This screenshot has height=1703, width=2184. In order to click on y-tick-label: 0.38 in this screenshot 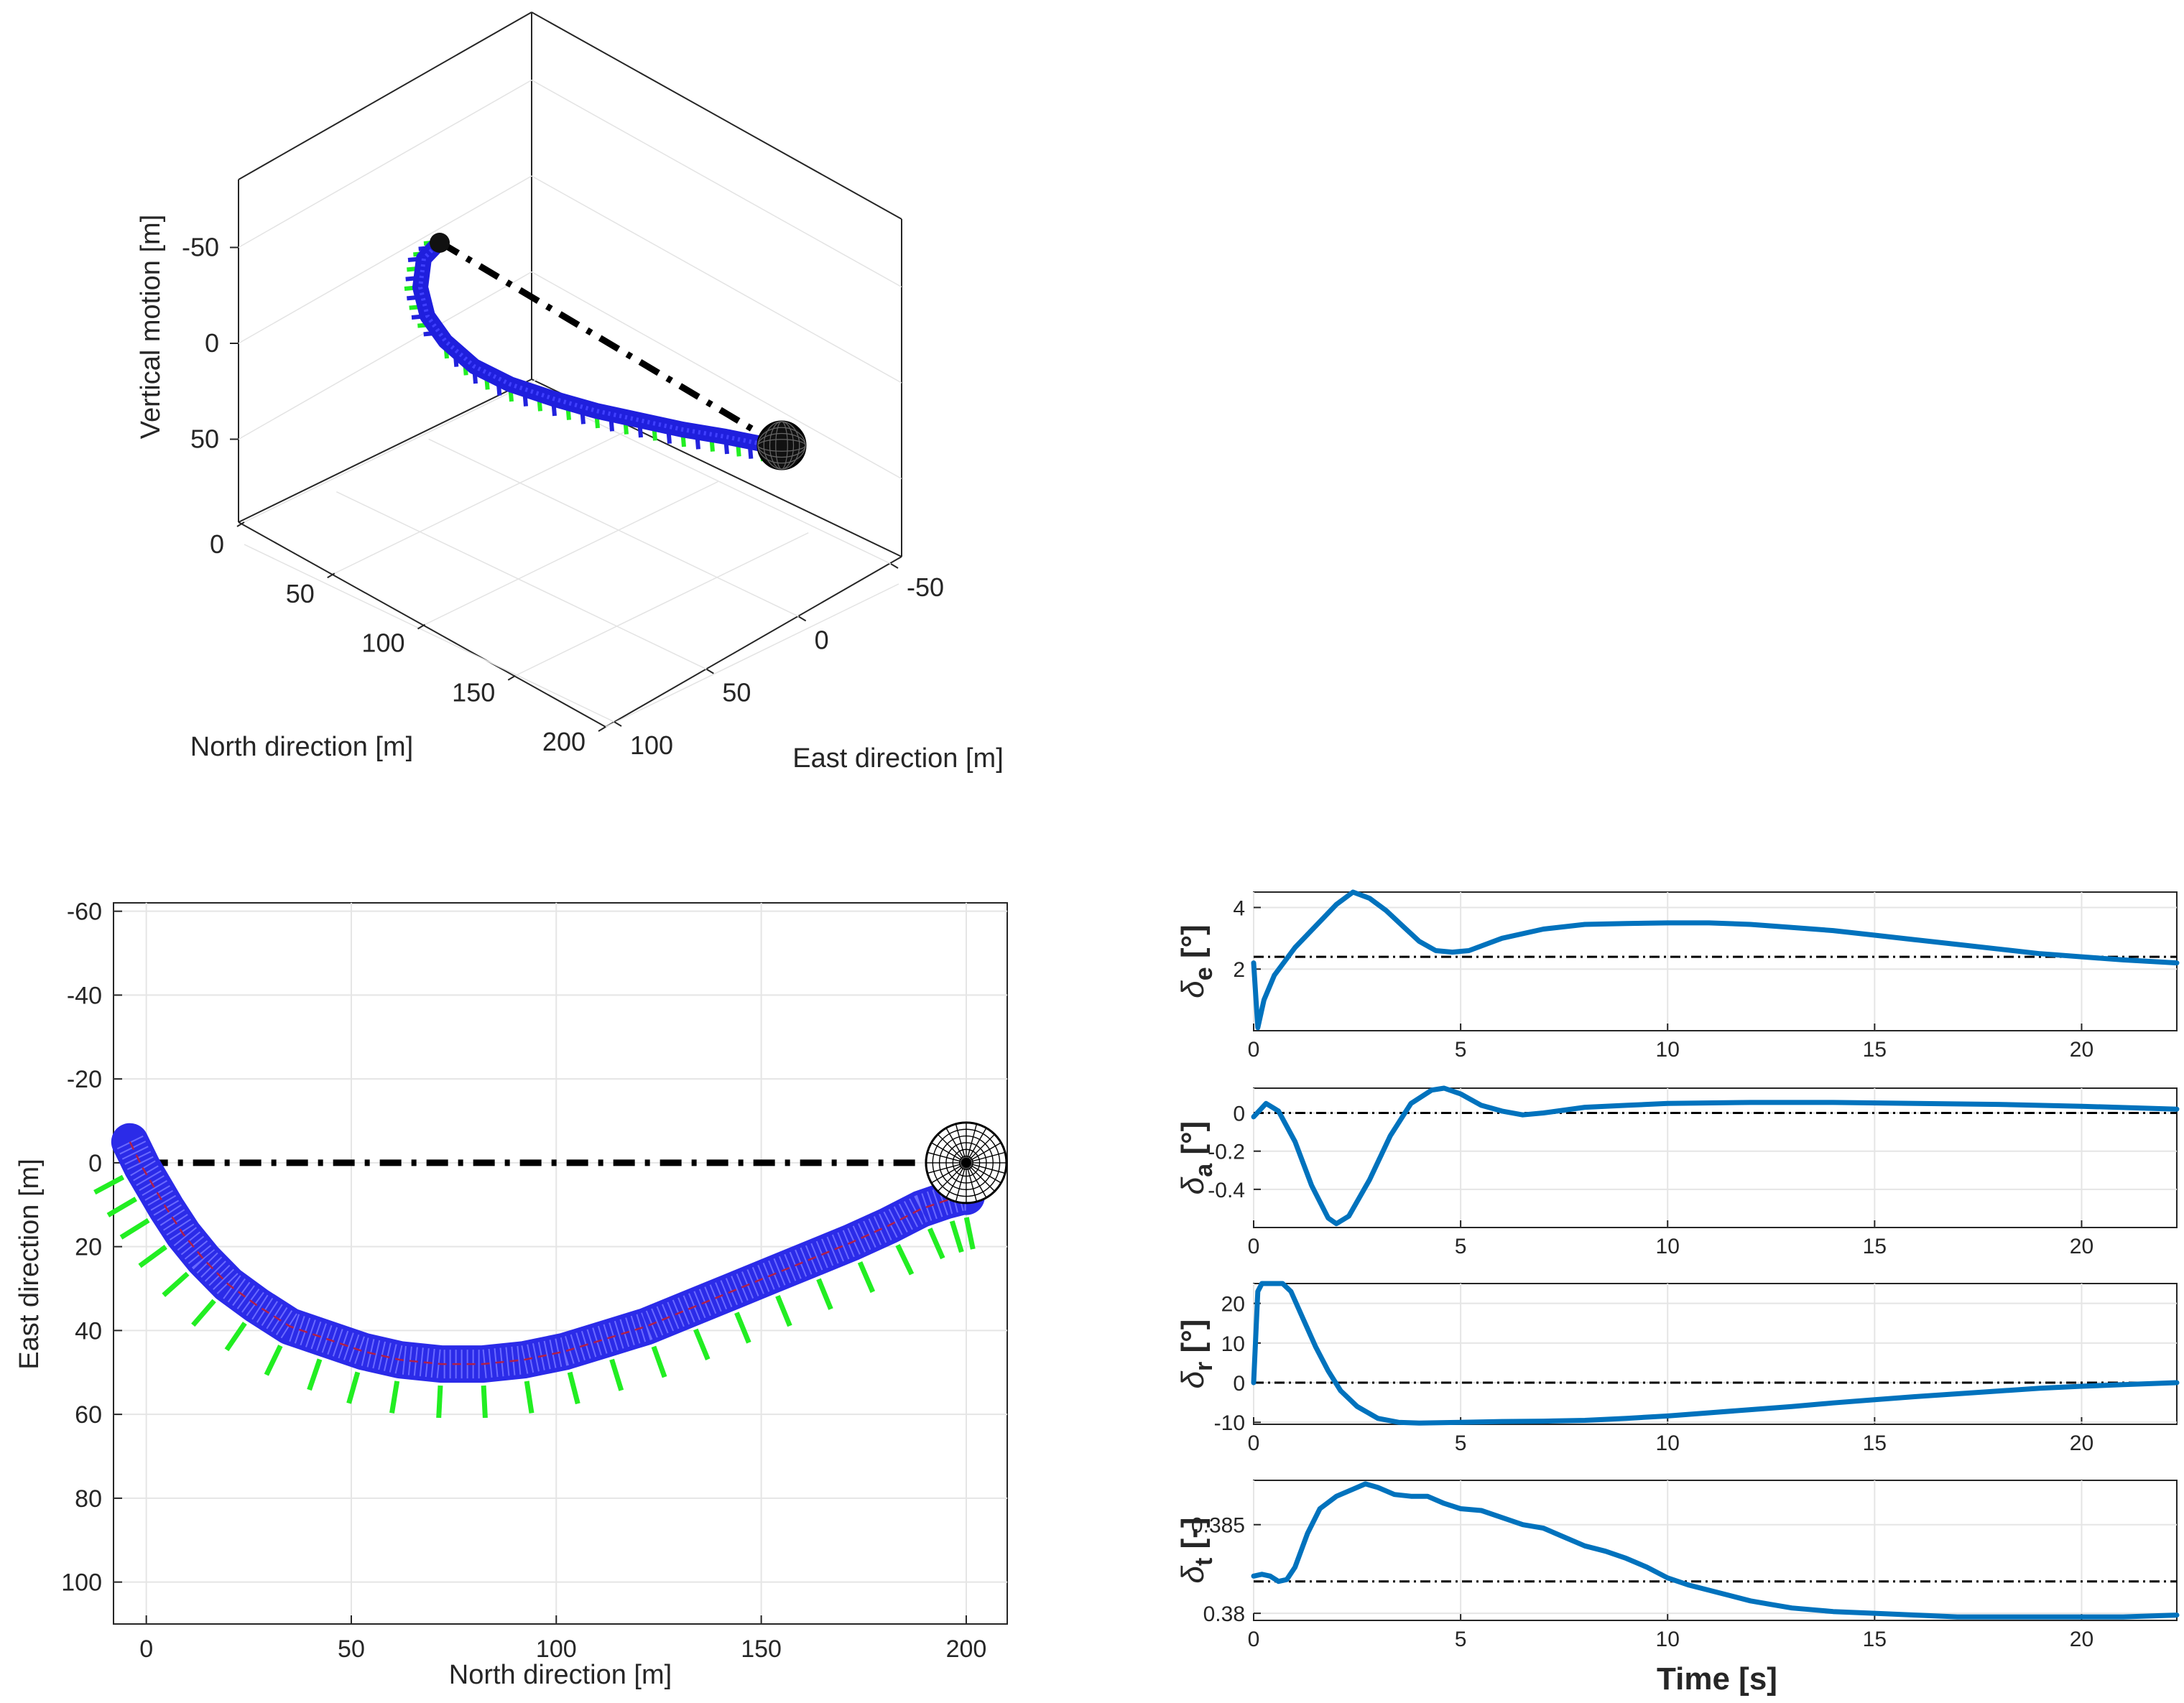, I will do `click(1224, 1614)`.